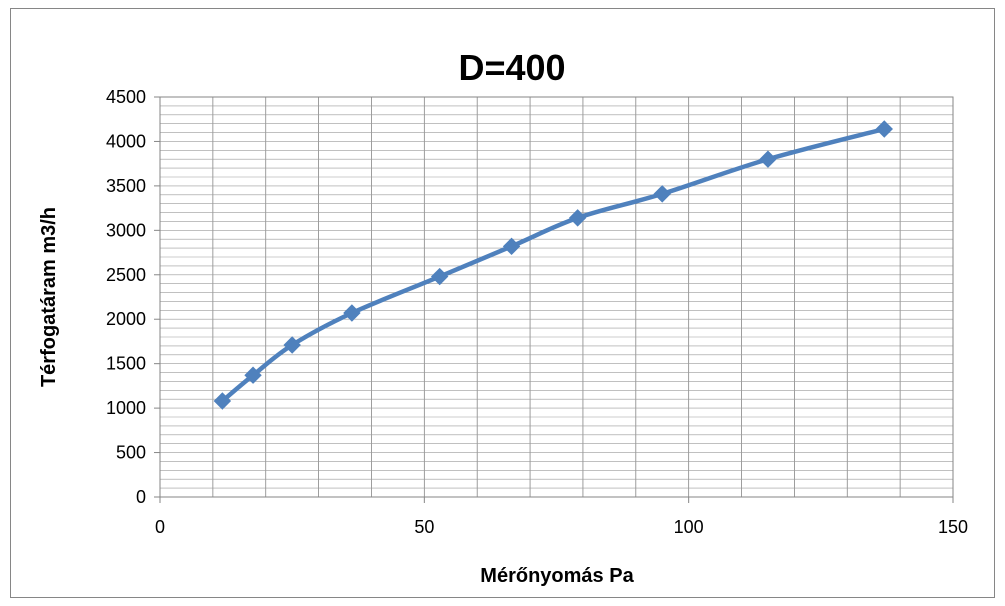 Image resolution: width=1005 pixels, height=606 pixels. I want to click on y-tick-label: 2000, so click(126, 319).